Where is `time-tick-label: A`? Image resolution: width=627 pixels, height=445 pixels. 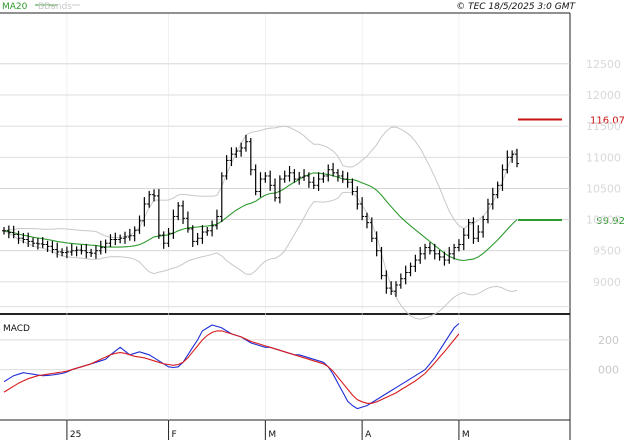 time-tick-label: A is located at coordinates (368, 435).